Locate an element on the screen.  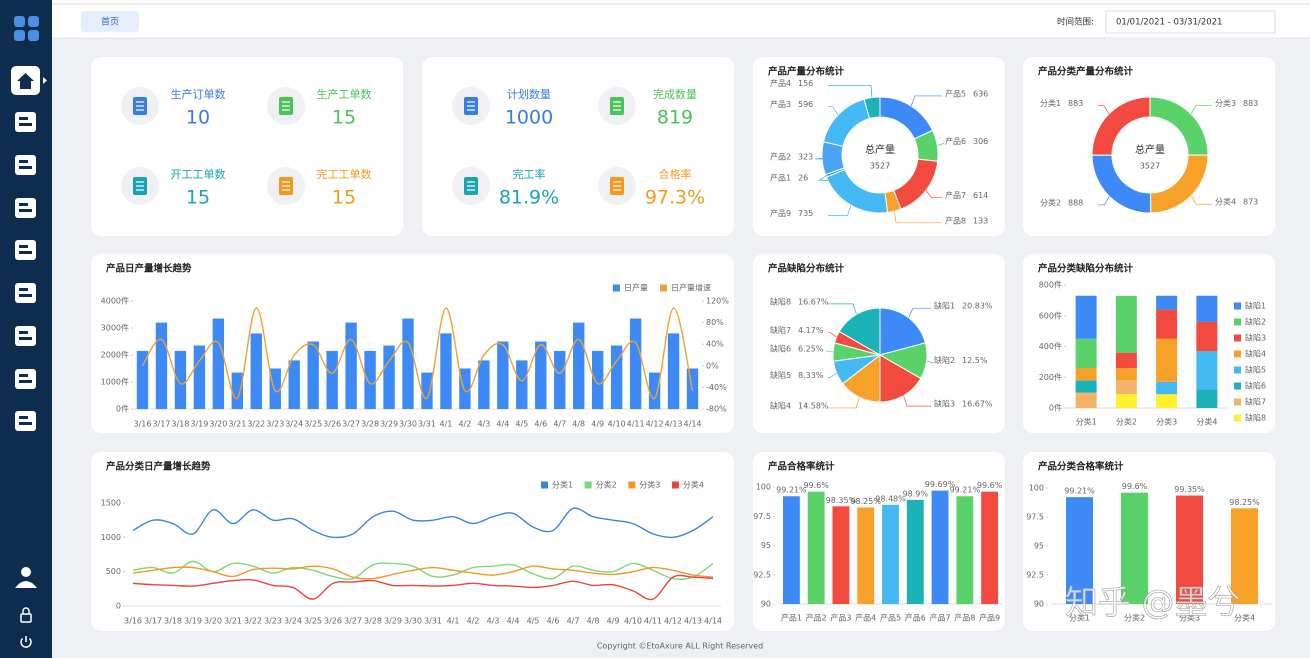
range-value: 01/01/2021 - 03/31/2021 is located at coordinates (1169, 23).